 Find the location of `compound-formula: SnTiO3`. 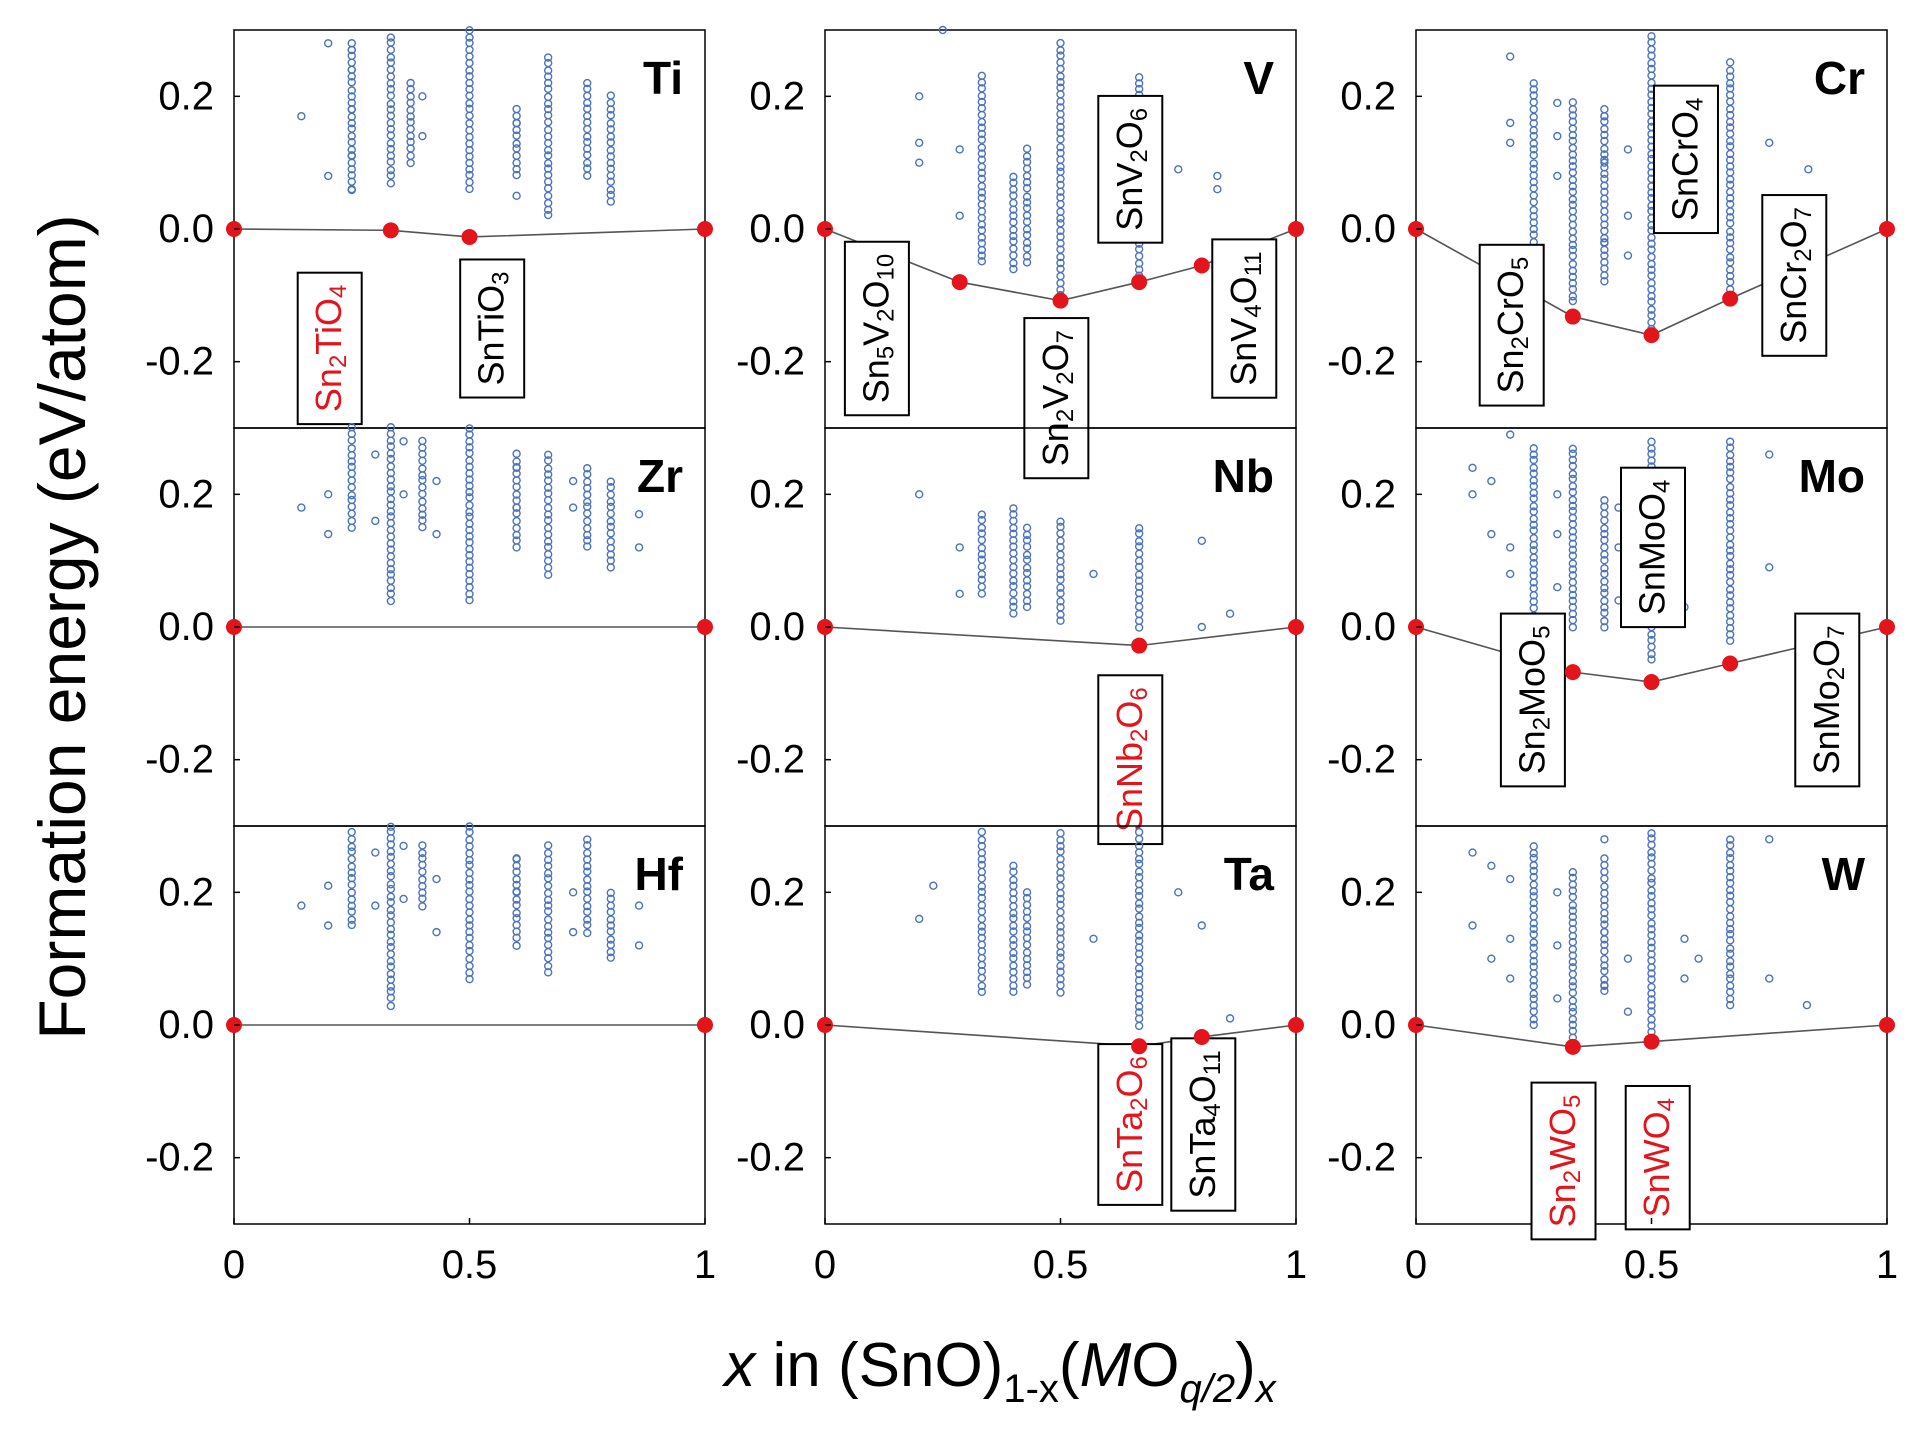

compound-formula: SnTiO3 is located at coordinates (492, 328).